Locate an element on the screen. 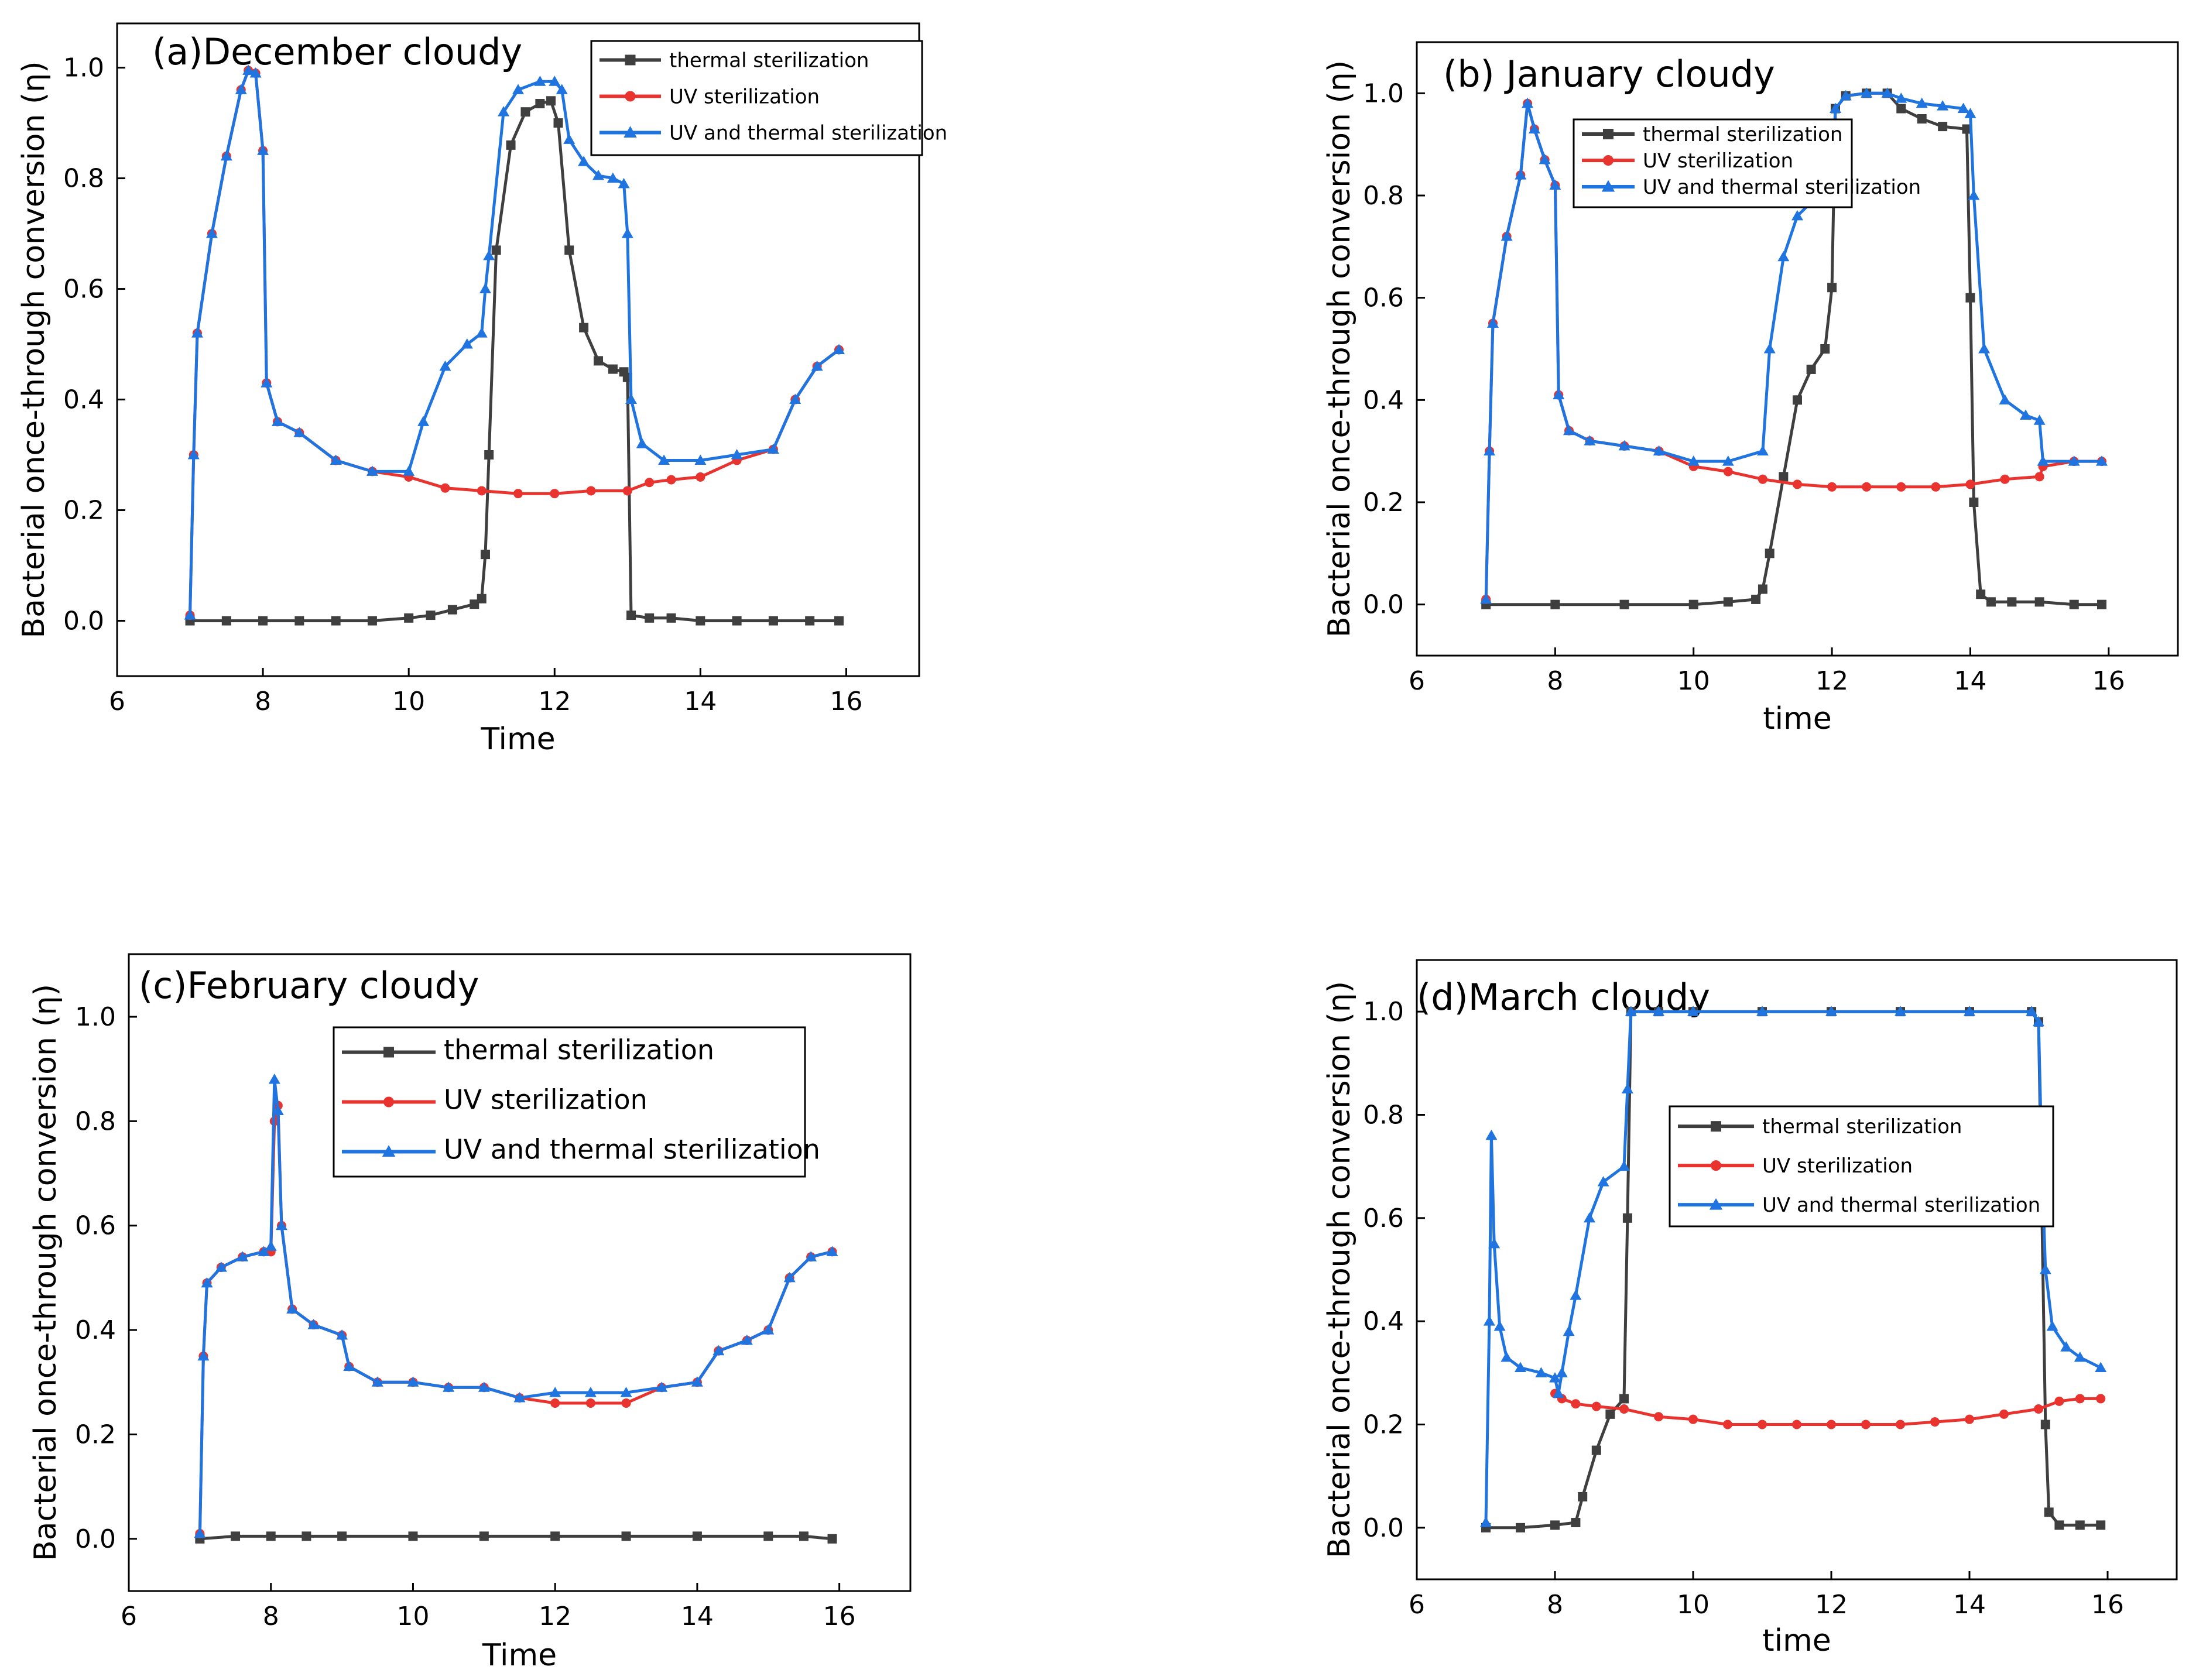 The width and height of the screenshot is (2189, 1680). y-tick-label: 0.6 is located at coordinates (1383, 1218).